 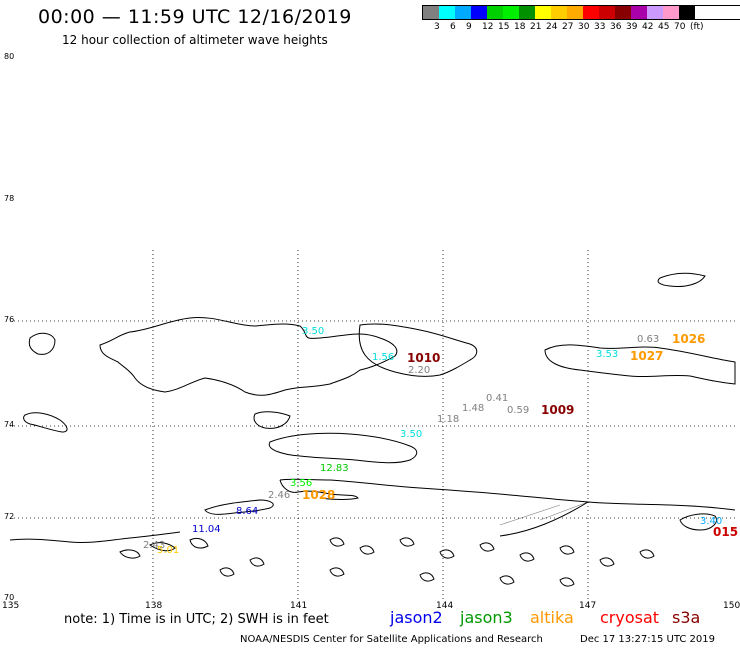 What do you see at coordinates (680, 27) in the screenshot?
I see `legend-tick-label: 70` at bounding box center [680, 27].